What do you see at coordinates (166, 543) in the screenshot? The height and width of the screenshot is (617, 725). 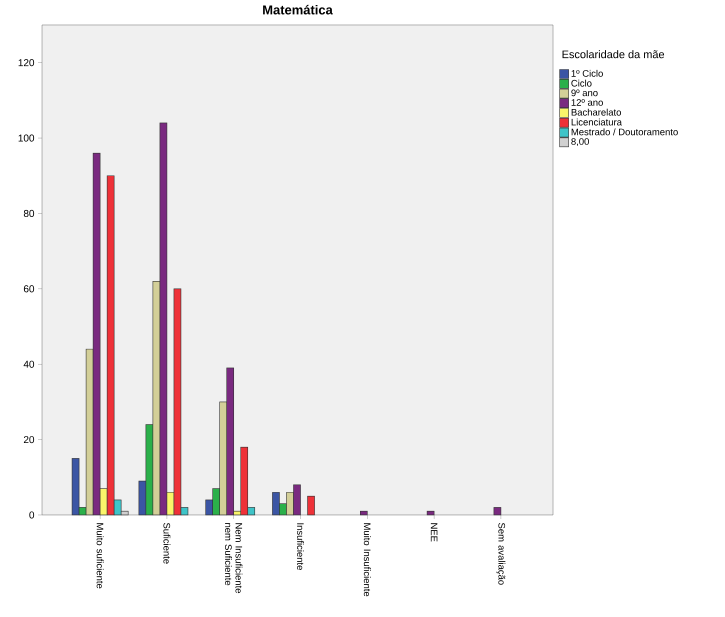 I see `x-tick-label: Suficiente` at bounding box center [166, 543].